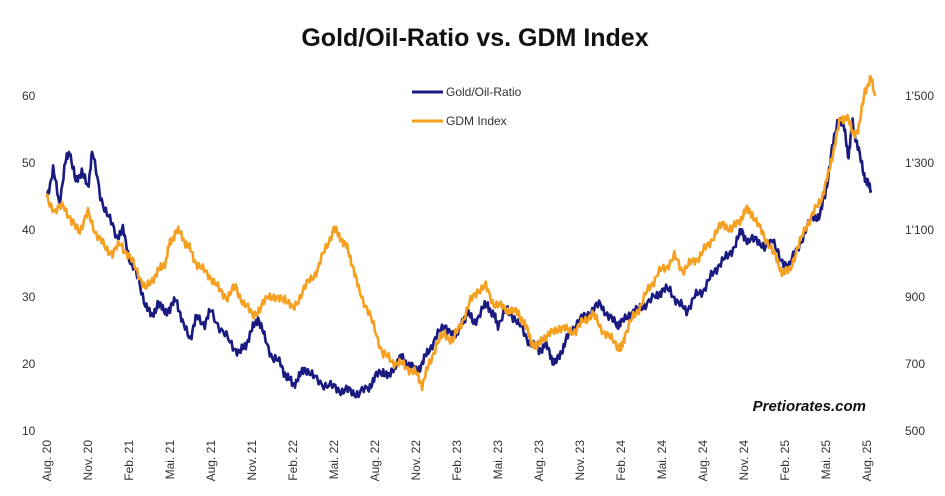  Describe the element at coordinates (498, 460) in the screenshot. I see `x-tick-label: Mai. 23` at that location.